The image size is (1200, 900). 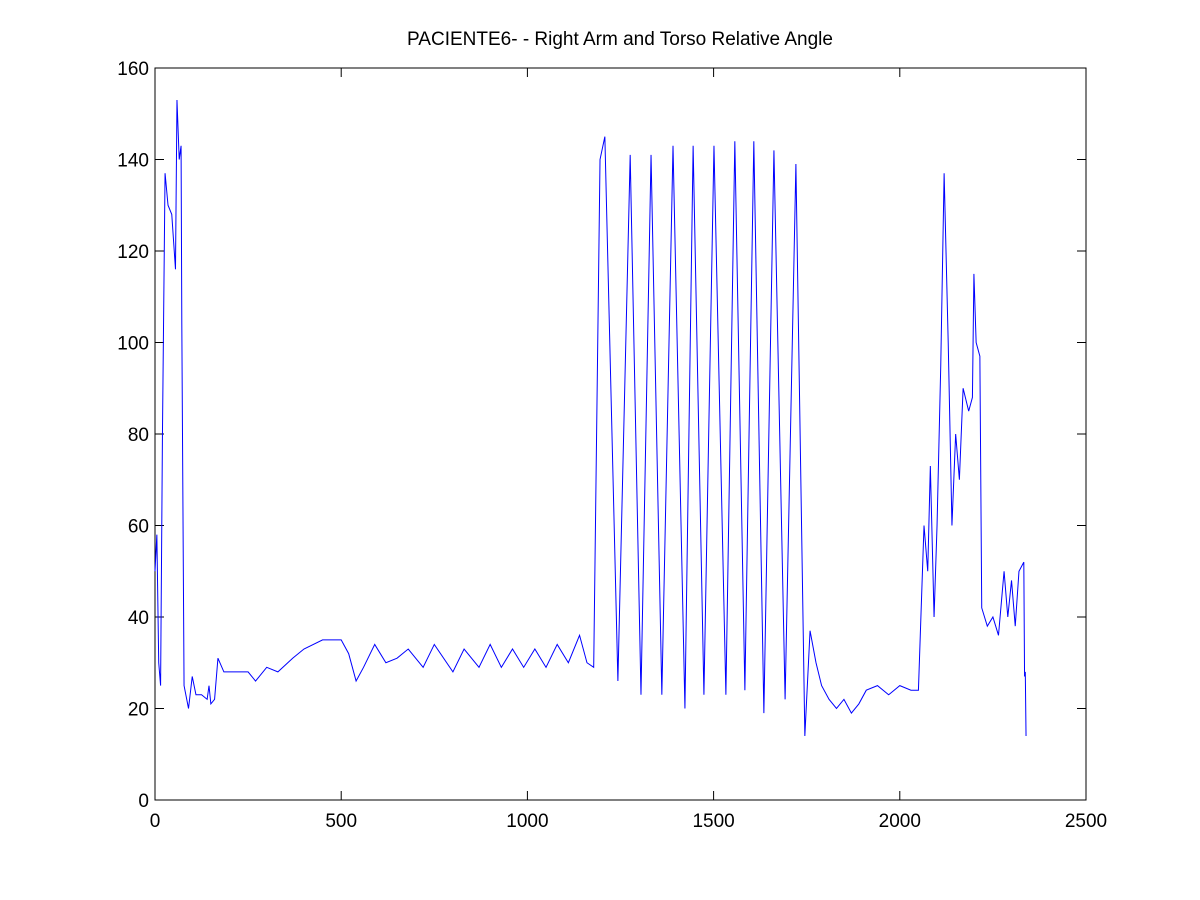 I want to click on x-tick-label: 2500, so click(x=1086, y=821).